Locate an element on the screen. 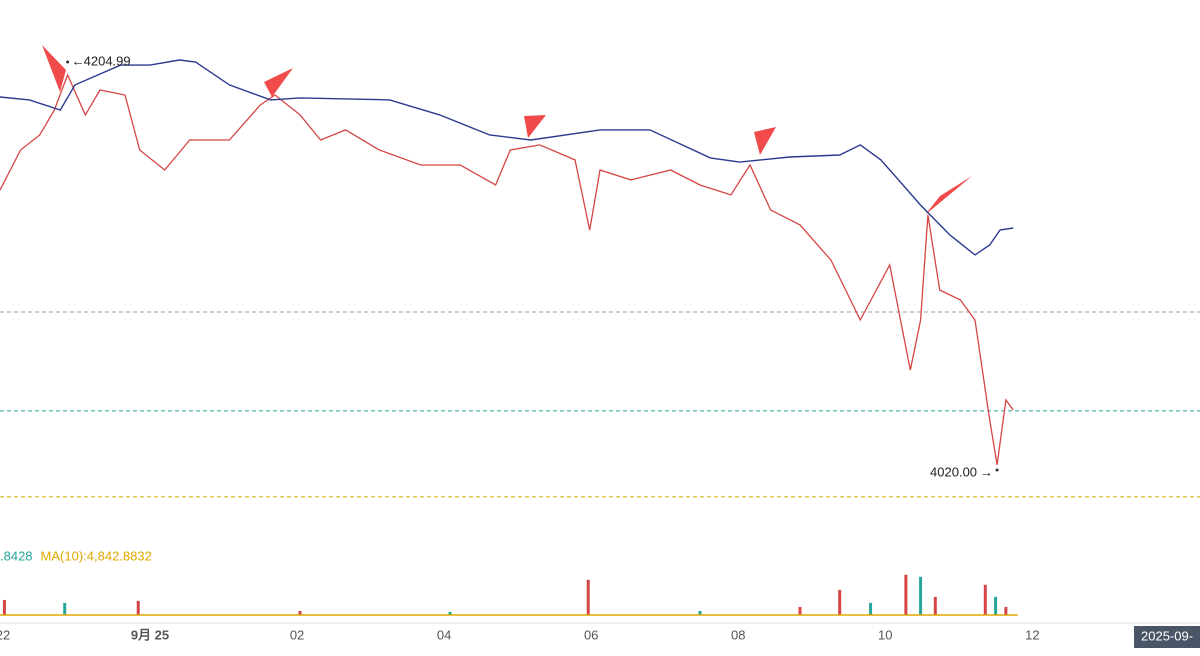  volume-legend: MA(10):4,842.8832 is located at coordinates (96, 555).